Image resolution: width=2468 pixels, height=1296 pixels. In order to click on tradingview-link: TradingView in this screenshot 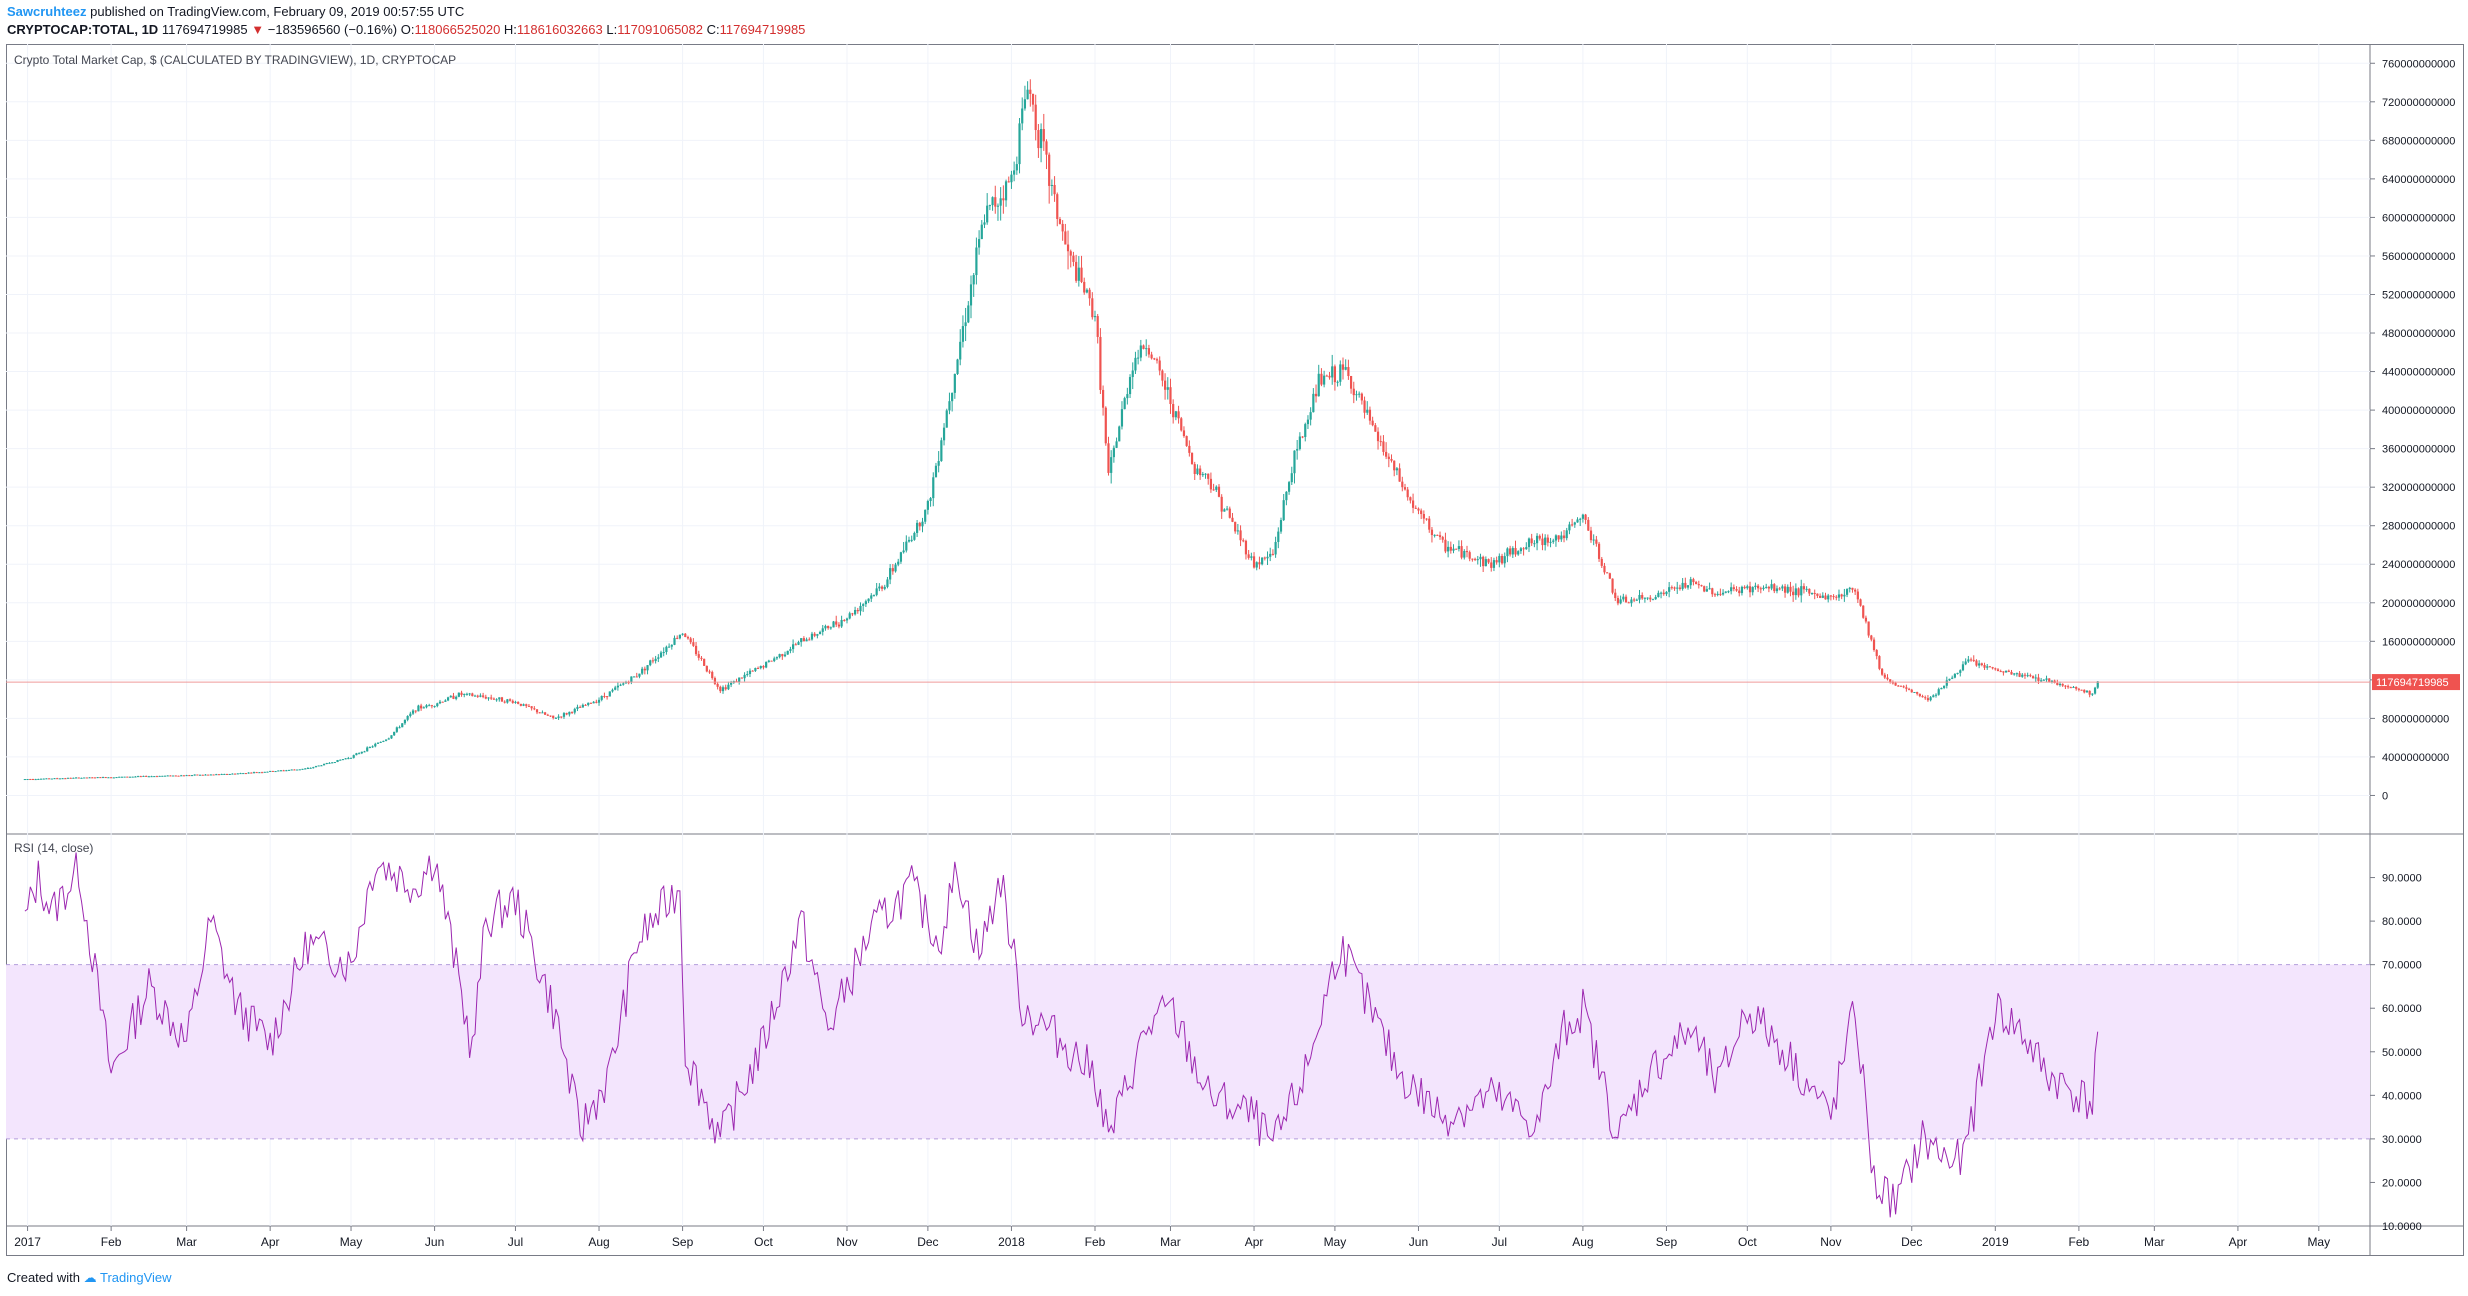, I will do `click(136, 1277)`.